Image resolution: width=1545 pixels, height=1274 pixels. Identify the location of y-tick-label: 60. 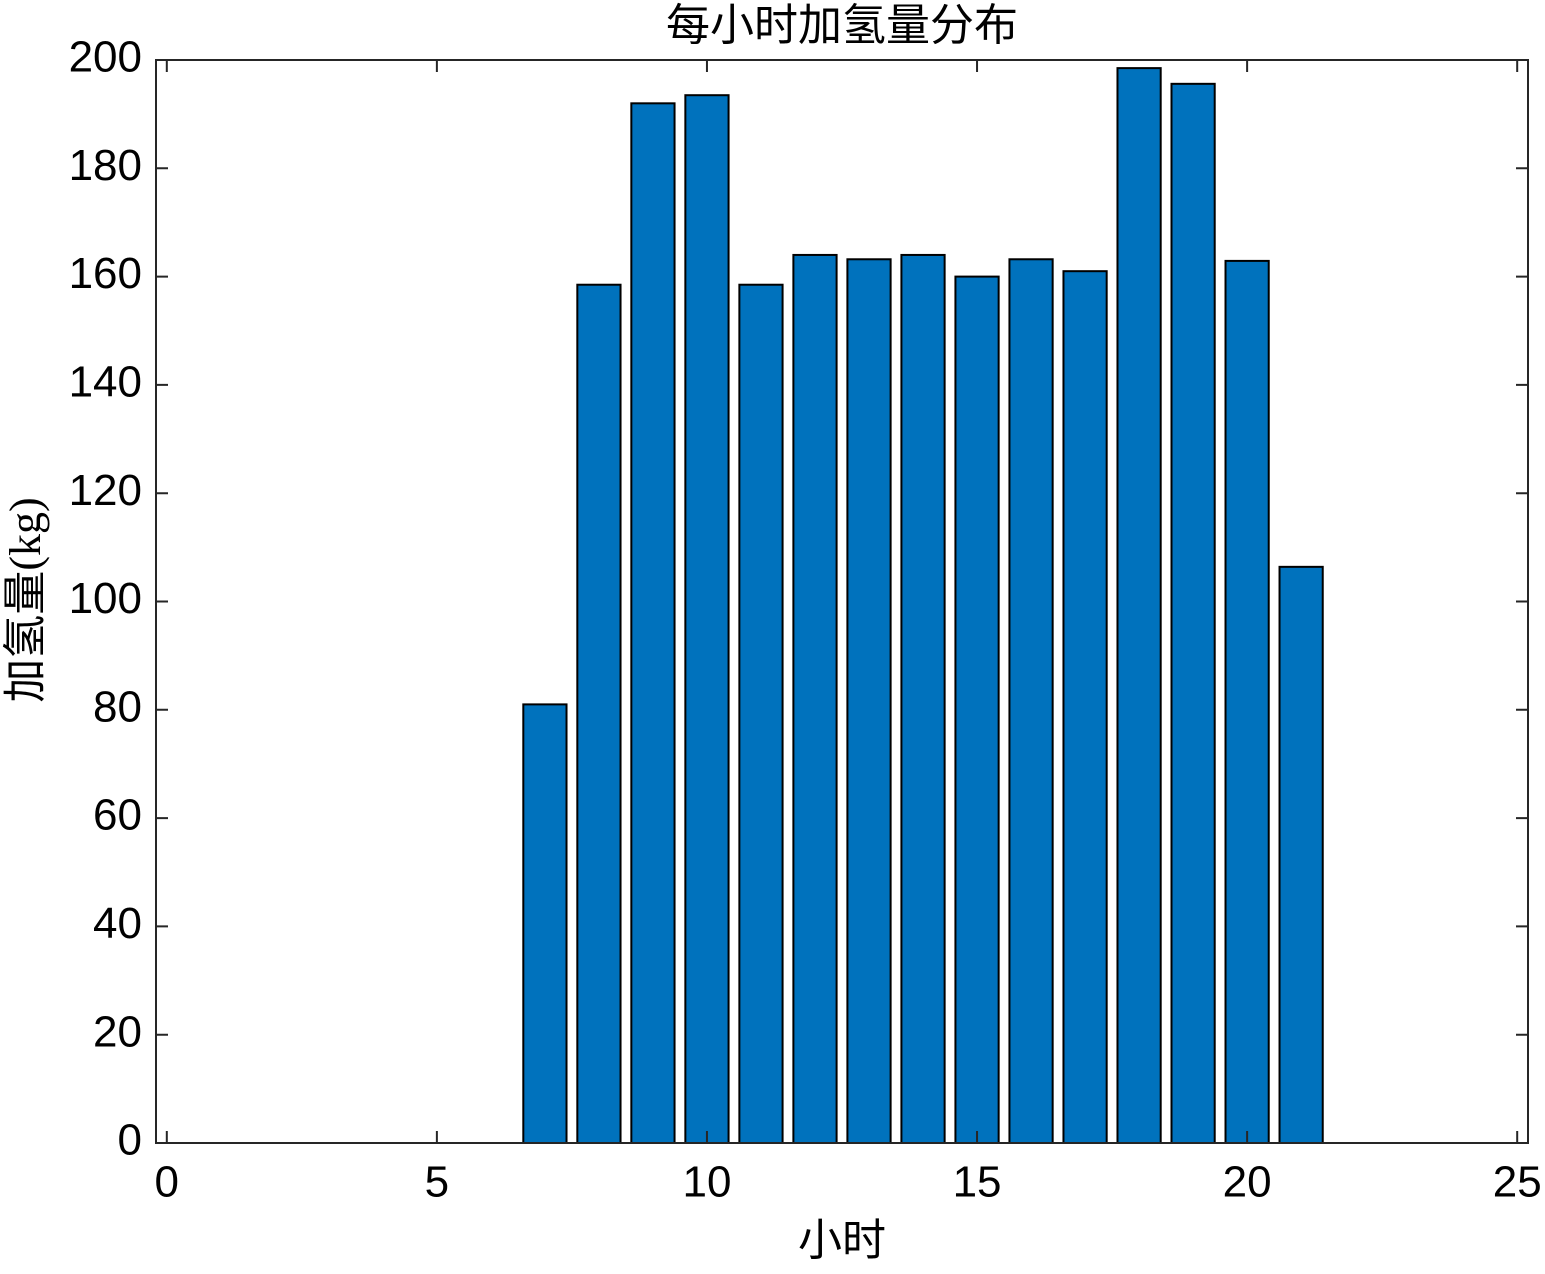
(117, 815).